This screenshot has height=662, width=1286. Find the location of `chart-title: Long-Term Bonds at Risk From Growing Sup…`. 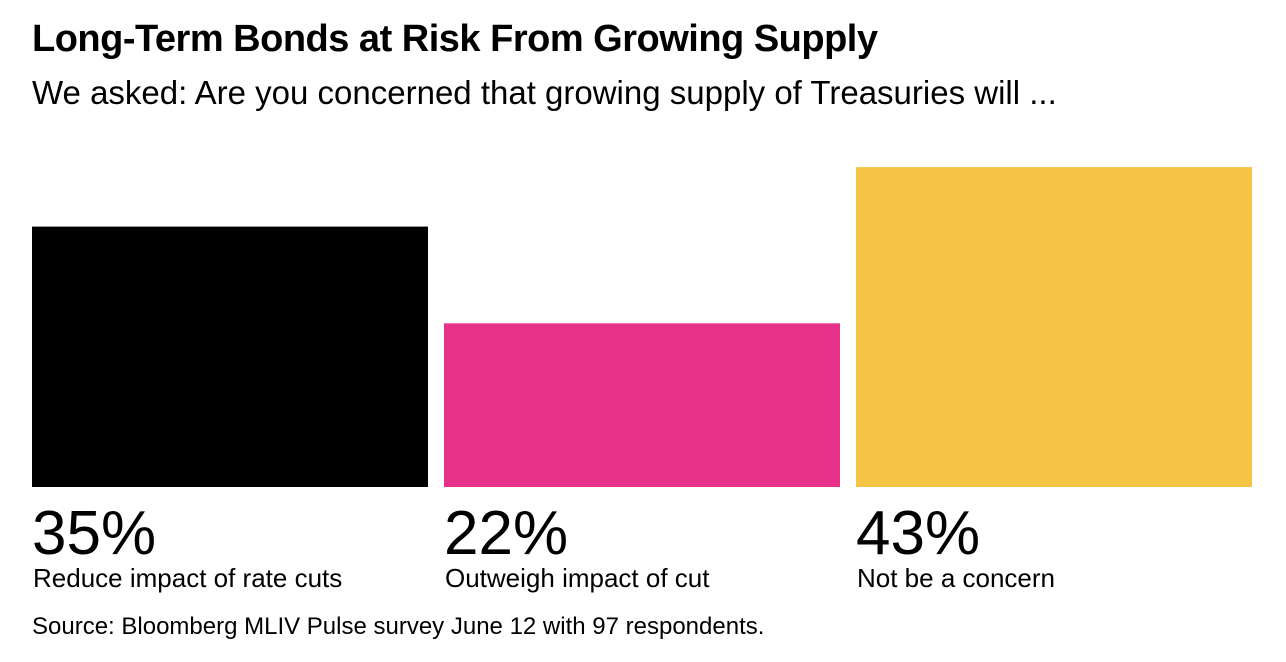

chart-title: Long-Term Bonds at Risk From Growing Sup… is located at coordinates (455, 39).